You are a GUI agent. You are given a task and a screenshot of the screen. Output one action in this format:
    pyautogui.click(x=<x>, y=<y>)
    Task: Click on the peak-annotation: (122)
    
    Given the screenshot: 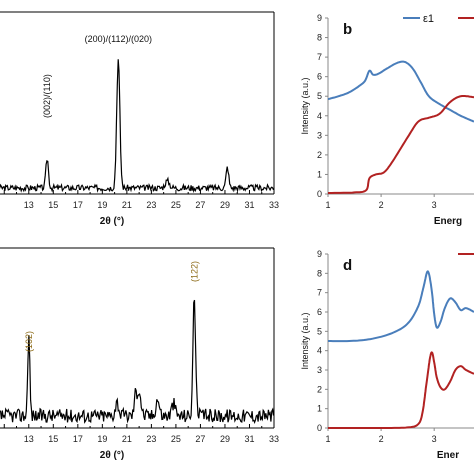 What is the action you would take?
    pyautogui.click(x=194, y=271)
    